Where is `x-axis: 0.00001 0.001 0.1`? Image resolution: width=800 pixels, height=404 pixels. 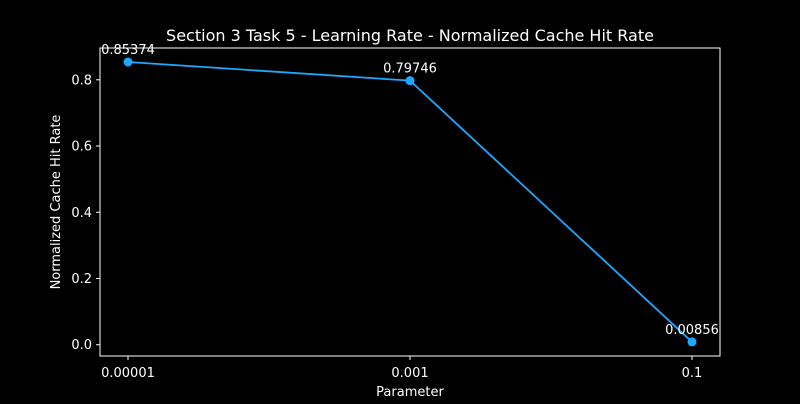 x-axis: 0.00001 0.001 0.1 is located at coordinates (401, 368).